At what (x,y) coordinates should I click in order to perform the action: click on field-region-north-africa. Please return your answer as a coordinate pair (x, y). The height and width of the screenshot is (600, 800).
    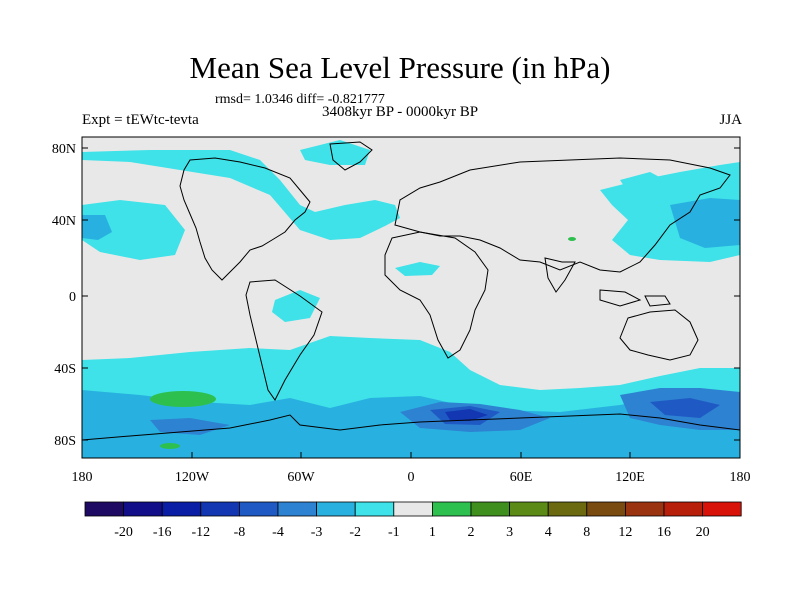
    Looking at the image, I should click on (417, 269).